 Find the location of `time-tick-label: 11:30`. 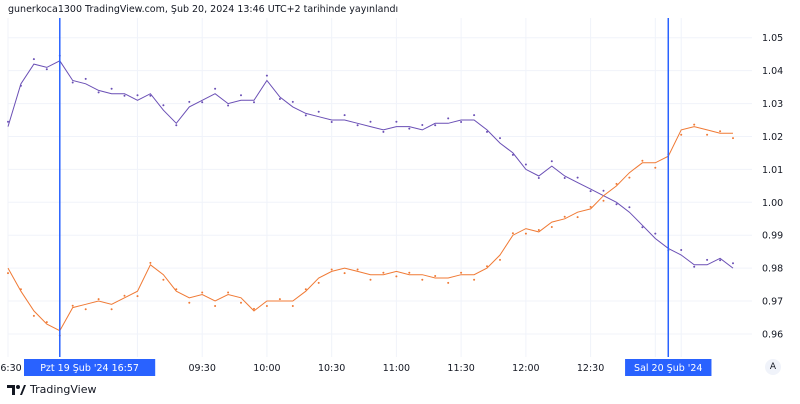

time-tick-label: 11:30 is located at coordinates (460, 368).